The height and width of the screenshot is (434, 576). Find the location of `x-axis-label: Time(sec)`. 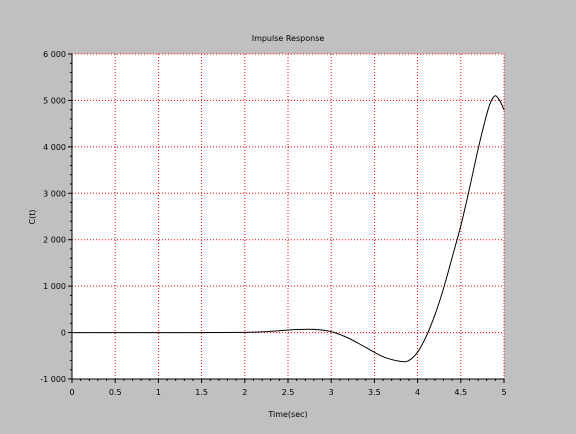

x-axis-label: Time(sec) is located at coordinates (287, 414).